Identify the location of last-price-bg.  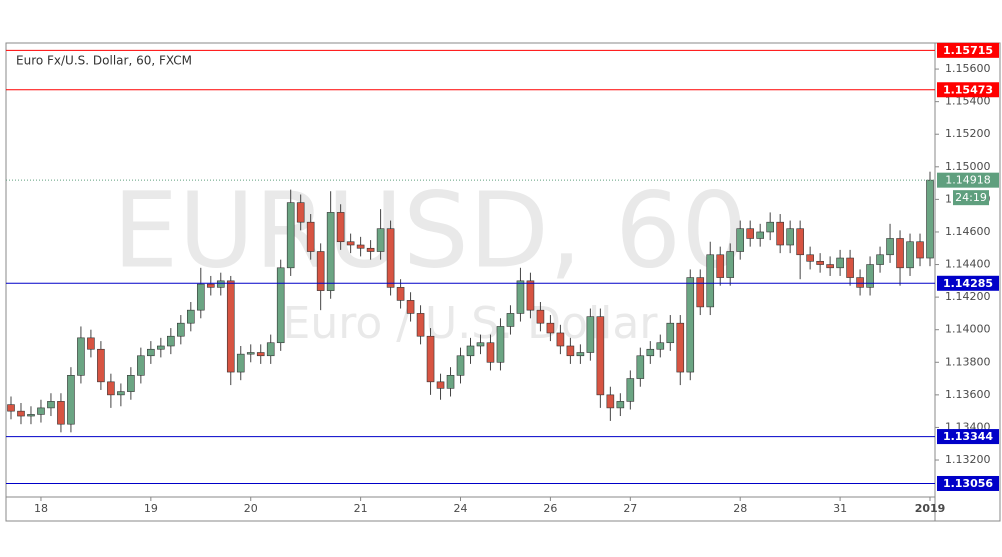
(968, 180).